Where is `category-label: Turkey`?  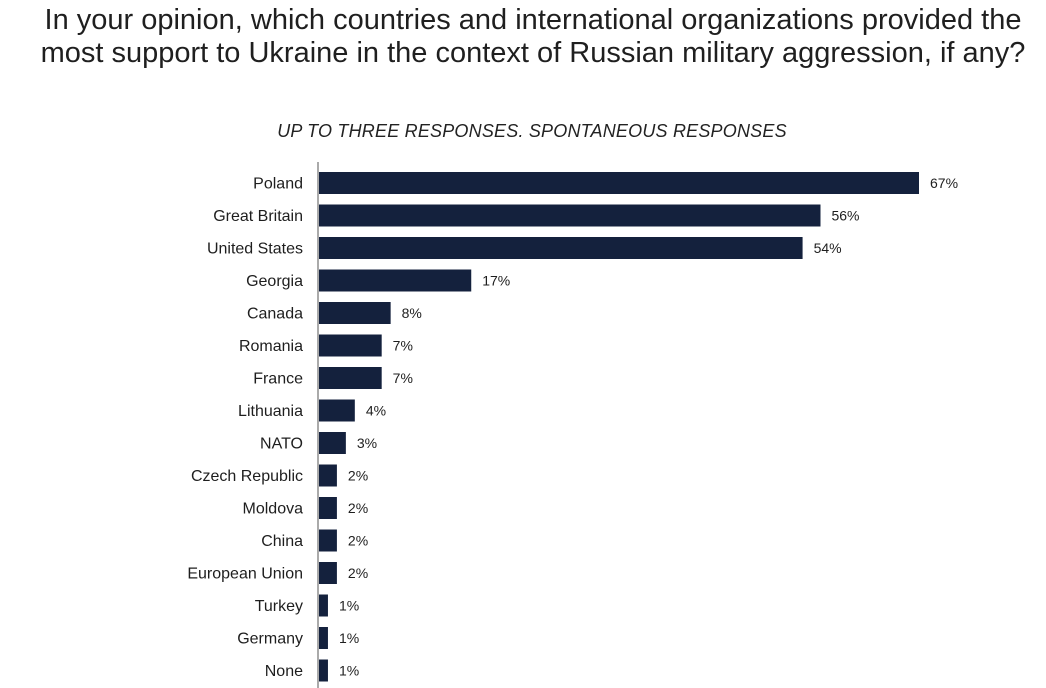 category-label: Turkey is located at coordinates (279, 606).